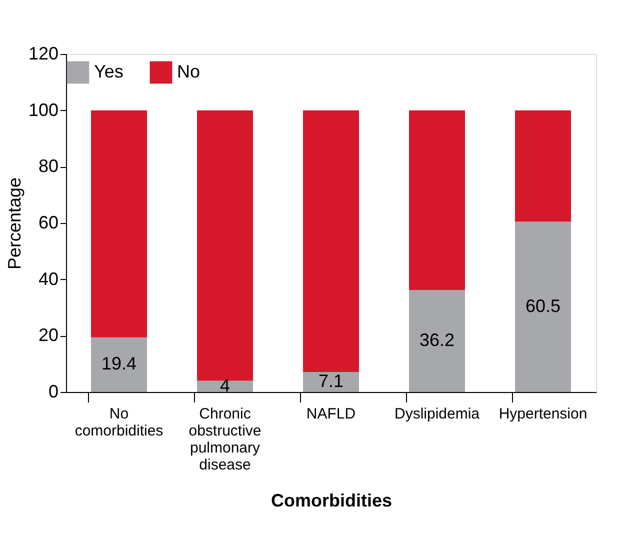 This screenshot has width=621, height=558. I want to click on legend-label: No, so click(188, 71).